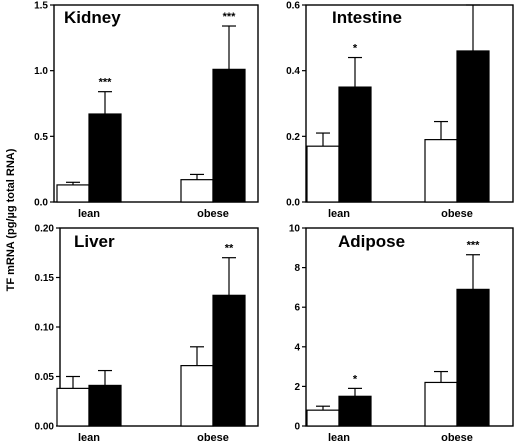 The width and height of the screenshot is (520, 441). I want to click on y-tick-label: 10, so click(295, 229).